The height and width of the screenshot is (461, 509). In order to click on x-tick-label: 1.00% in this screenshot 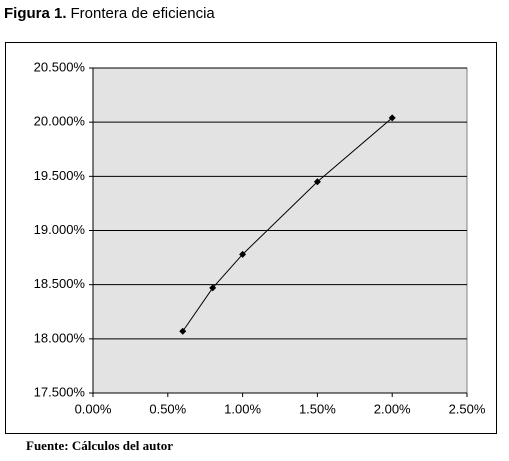, I will do `click(242, 408)`.